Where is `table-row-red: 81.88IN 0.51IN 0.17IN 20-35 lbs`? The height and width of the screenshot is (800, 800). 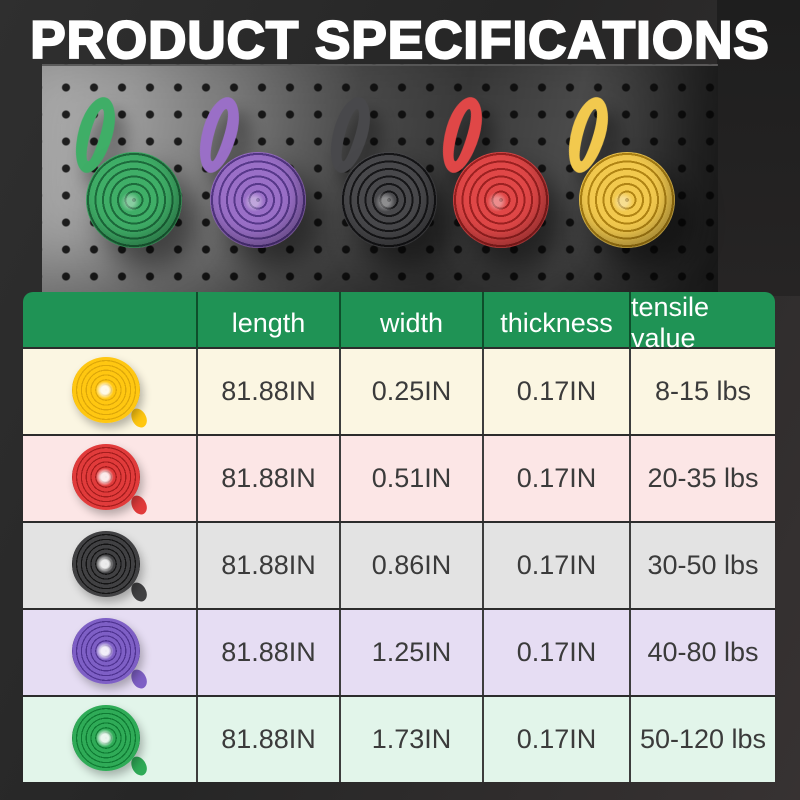 table-row-red: 81.88IN 0.51IN 0.17IN 20-35 lbs is located at coordinates (399, 477).